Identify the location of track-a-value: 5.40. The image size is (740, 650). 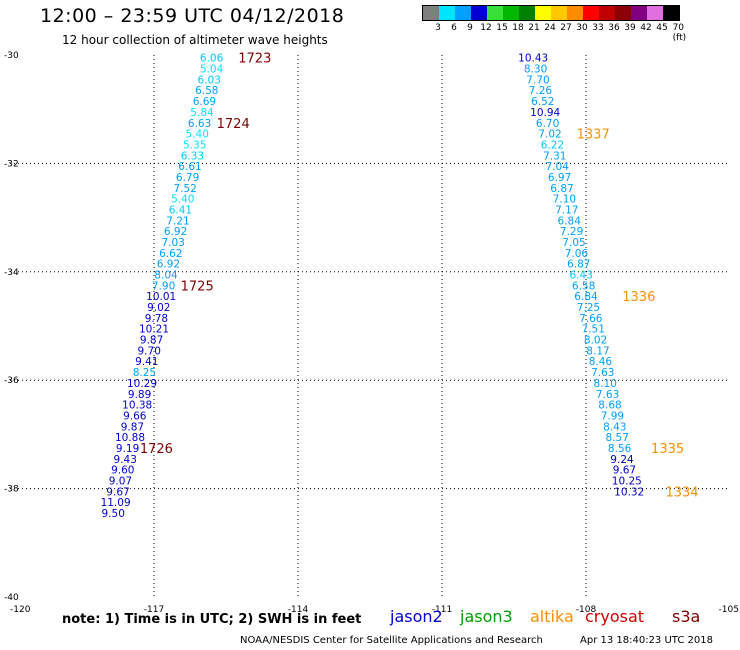
(182, 200).